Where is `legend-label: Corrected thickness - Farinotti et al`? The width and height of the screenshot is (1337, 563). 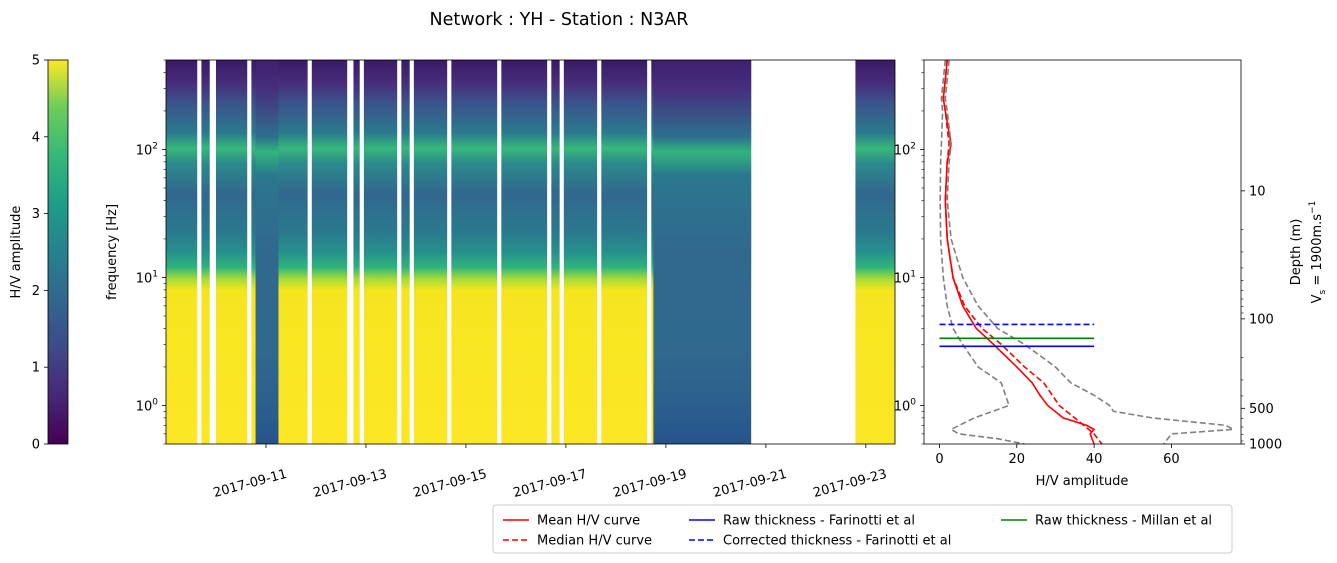 legend-label: Corrected thickness - Farinotti et al is located at coordinates (837, 541).